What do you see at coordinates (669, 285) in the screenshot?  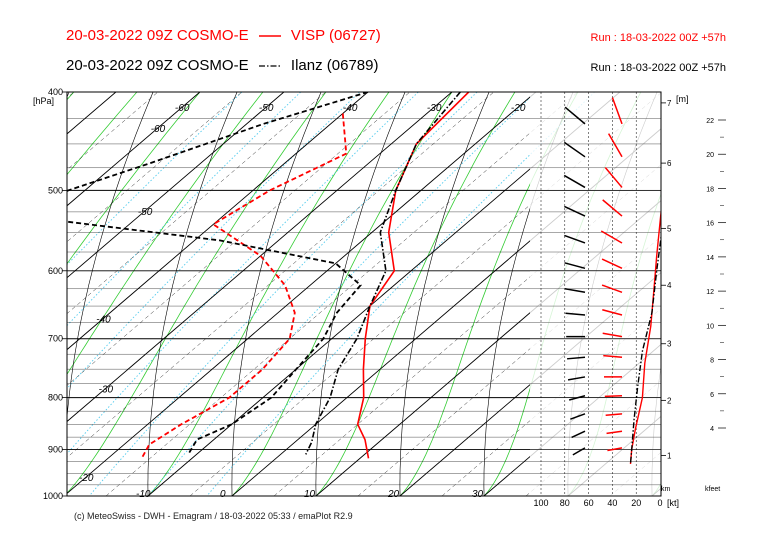 I see `height-tick-label: 4` at bounding box center [669, 285].